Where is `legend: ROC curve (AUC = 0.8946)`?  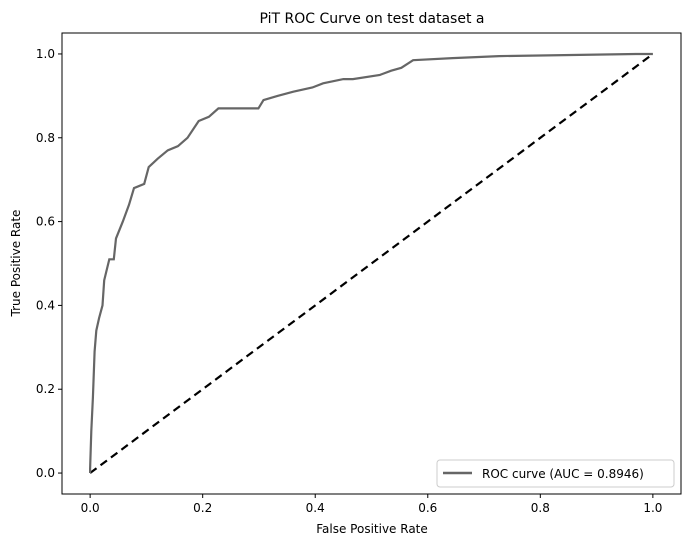
legend: ROC curve (AUC = 0.8946) is located at coordinates (555, 473).